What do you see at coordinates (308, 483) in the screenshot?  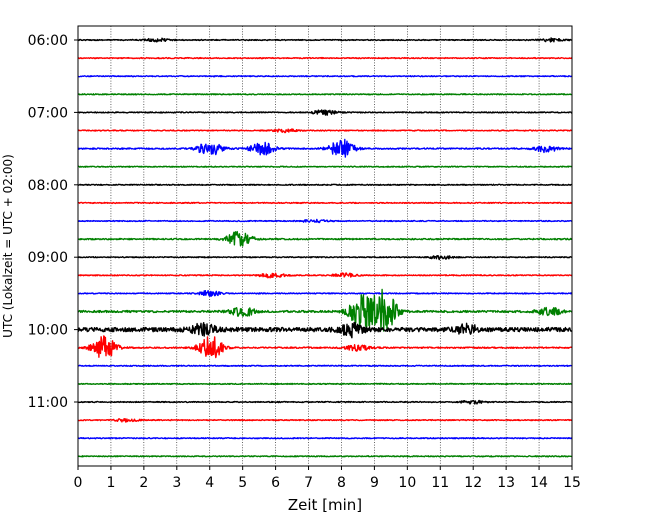 I see `x-tick-label: 7` at bounding box center [308, 483].